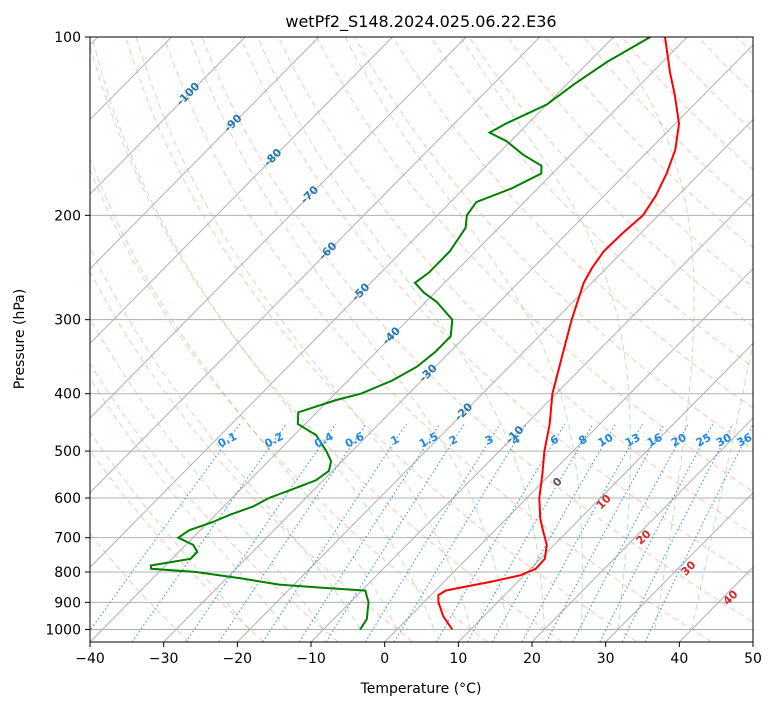  What do you see at coordinates (67, 573) in the screenshot?
I see `y-tick-label: 800` at bounding box center [67, 573].